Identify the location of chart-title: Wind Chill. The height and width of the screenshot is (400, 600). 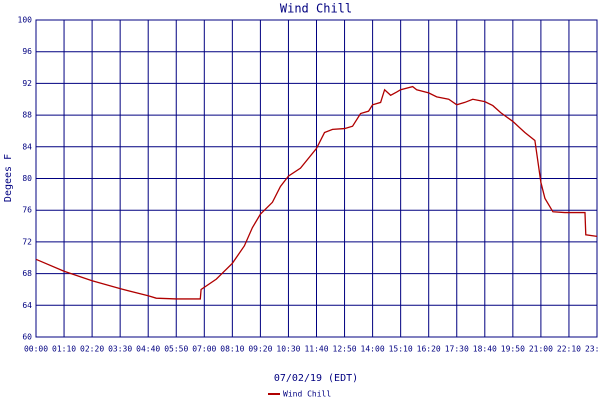
(316, 9).